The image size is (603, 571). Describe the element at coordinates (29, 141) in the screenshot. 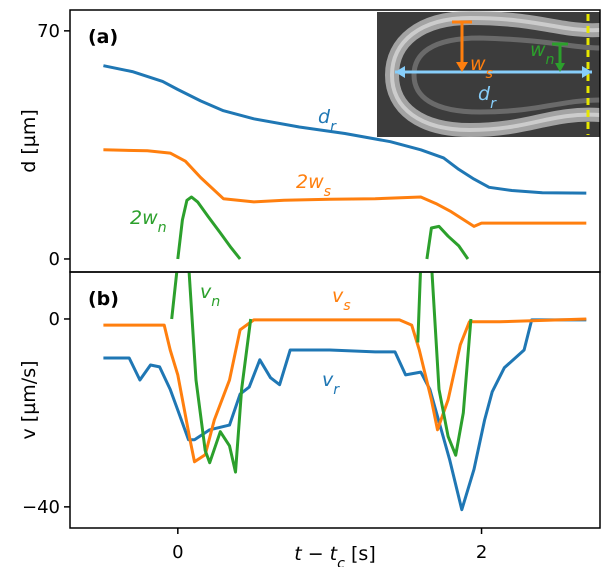

I see `y-axis-label: d [µm]` at that location.